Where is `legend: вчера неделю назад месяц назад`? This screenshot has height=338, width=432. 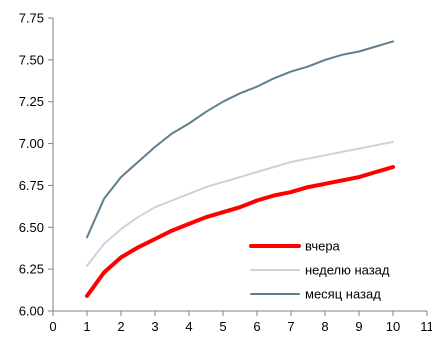 legend: вчера неделю назад месяц назад is located at coordinates (319, 270).